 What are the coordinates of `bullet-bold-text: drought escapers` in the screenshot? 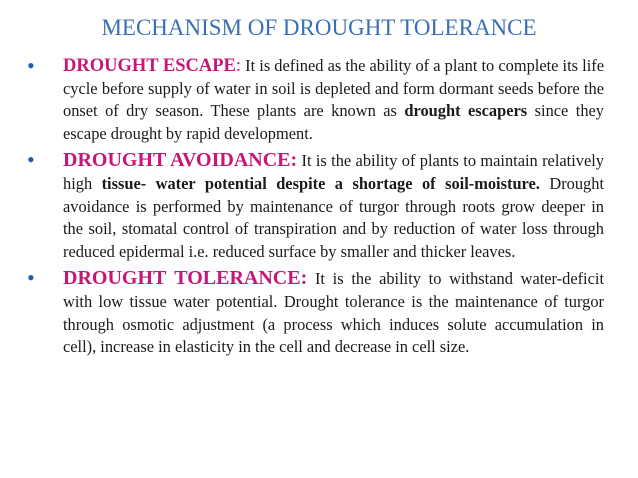 It's located at (466, 111).